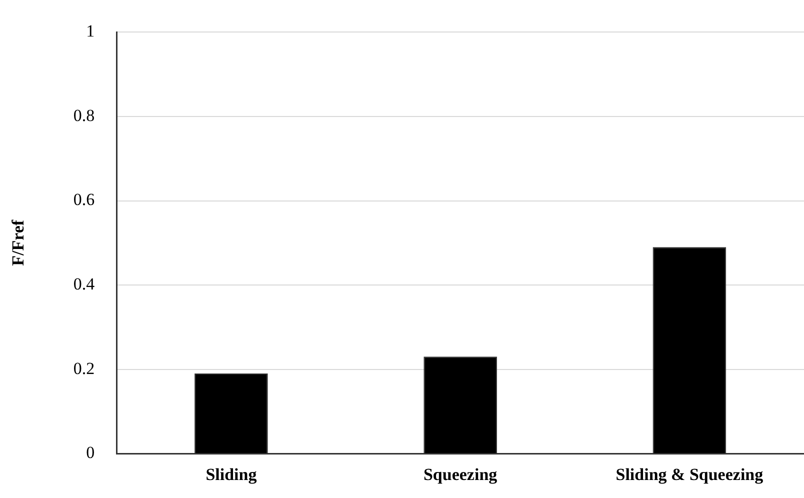  I want to click on y-axis-title: F/Fref, so click(18, 243).